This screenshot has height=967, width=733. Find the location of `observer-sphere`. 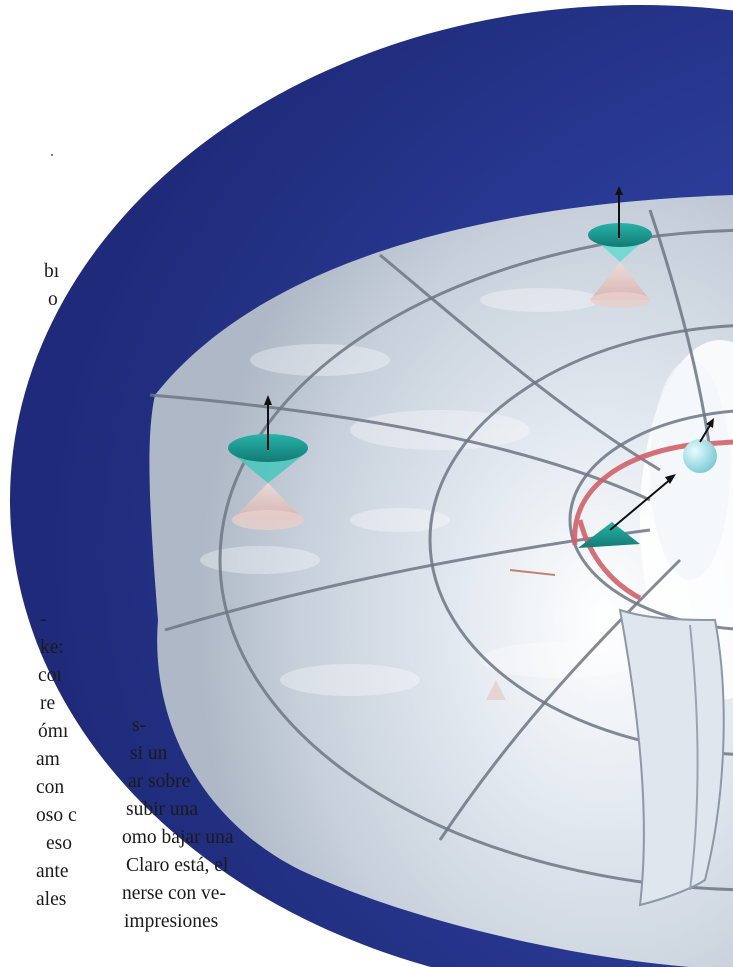

observer-sphere is located at coordinates (700, 445).